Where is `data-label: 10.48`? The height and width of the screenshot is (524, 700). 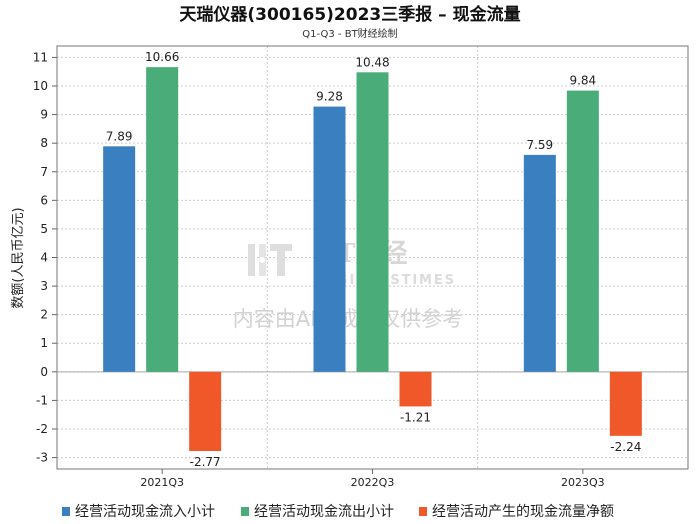 data-label: 10.48 is located at coordinates (372, 62).